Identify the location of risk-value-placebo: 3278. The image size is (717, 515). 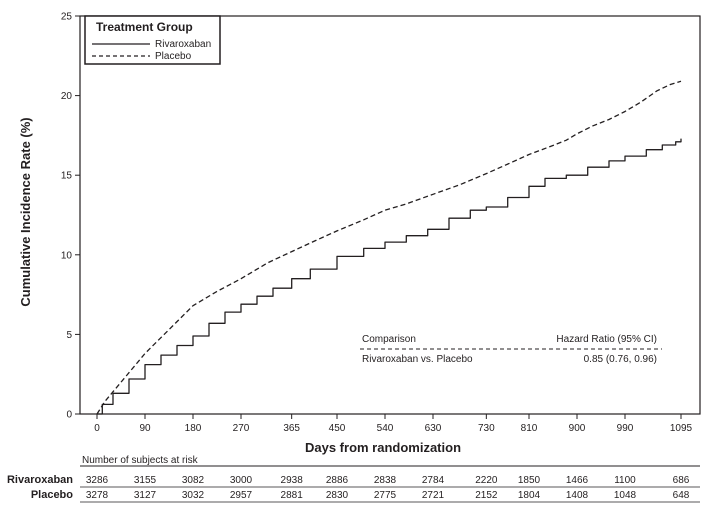
(97, 495).